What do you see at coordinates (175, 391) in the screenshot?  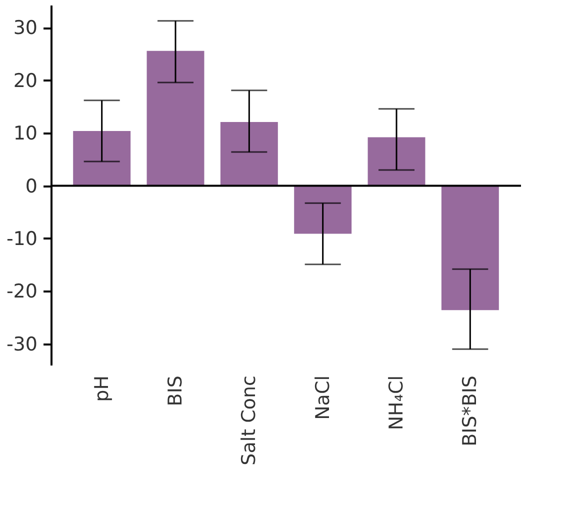 I see `x-tick-label: BIS` at bounding box center [175, 391].